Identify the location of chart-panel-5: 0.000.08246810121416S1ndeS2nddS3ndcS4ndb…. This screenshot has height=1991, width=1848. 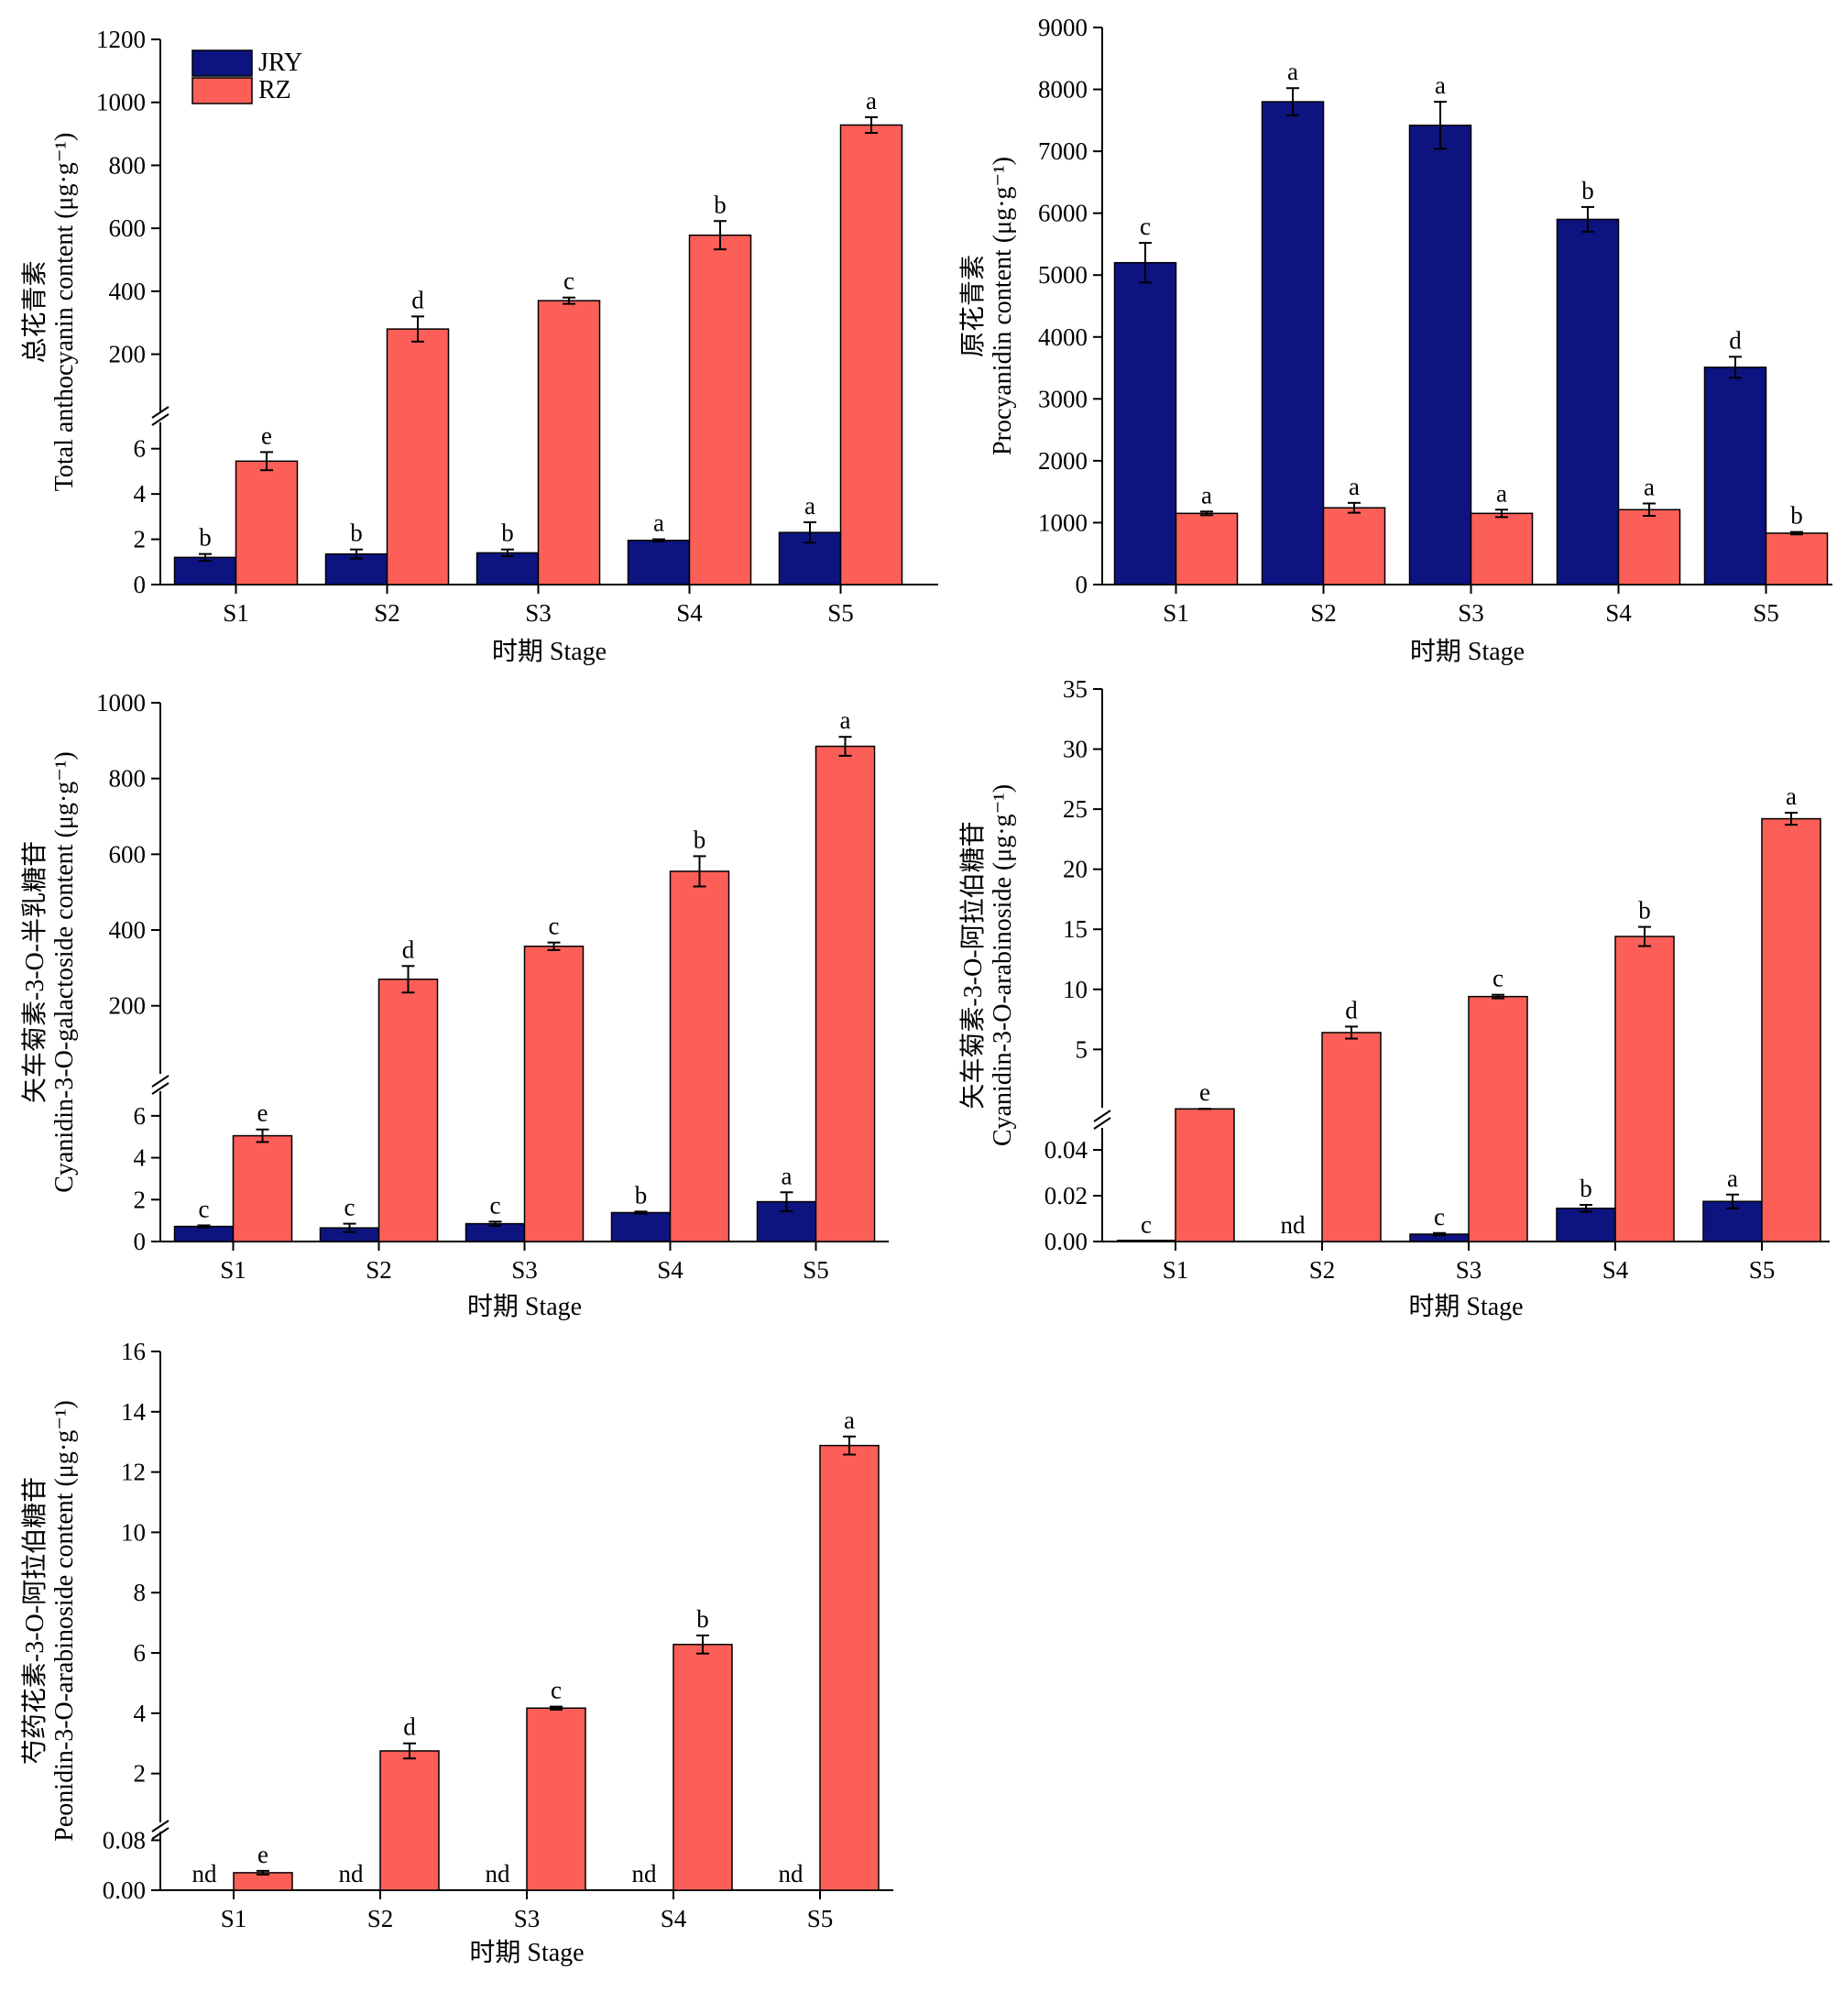
(456, 1652).